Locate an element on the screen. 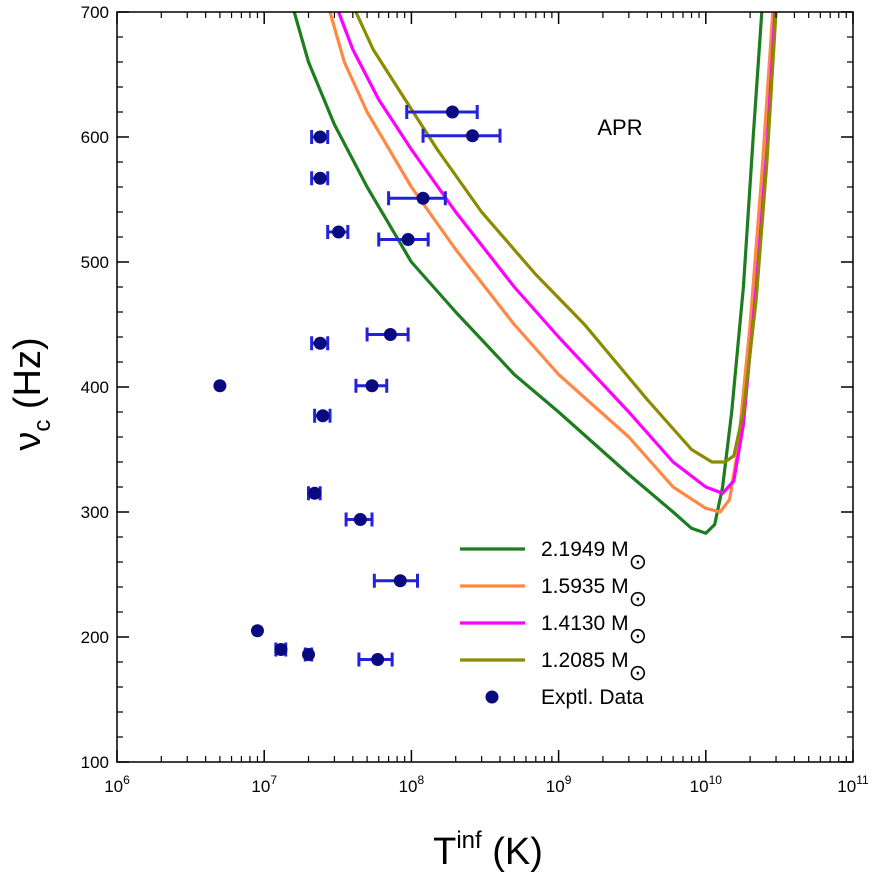 This screenshot has width=872, height=872. y-tick-label: 700 is located at coordinates (95, 12).